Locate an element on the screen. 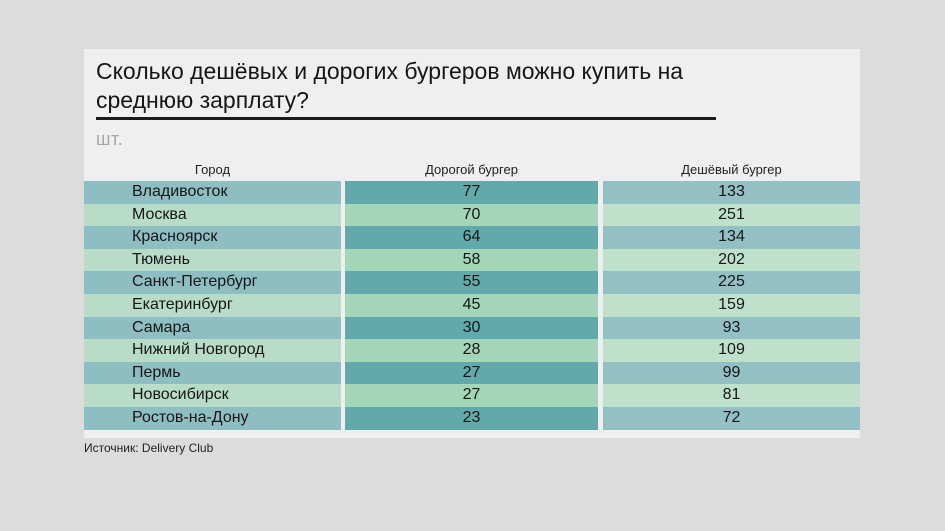 The width and height of the screenshot is (945, 531). table-row: Москва 70 251 is located at coordinates (472, 215).